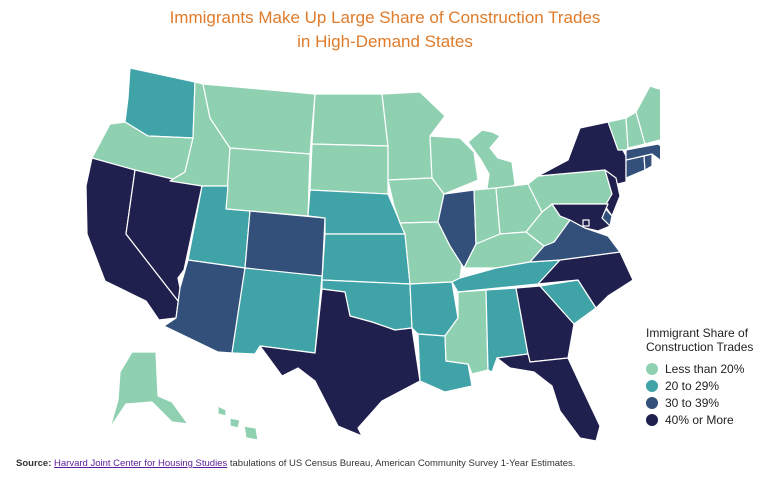  Describe the element at coordinates (692, 385) in the screenshot. I see `legend-item-label: 20 to 29%` at that location.